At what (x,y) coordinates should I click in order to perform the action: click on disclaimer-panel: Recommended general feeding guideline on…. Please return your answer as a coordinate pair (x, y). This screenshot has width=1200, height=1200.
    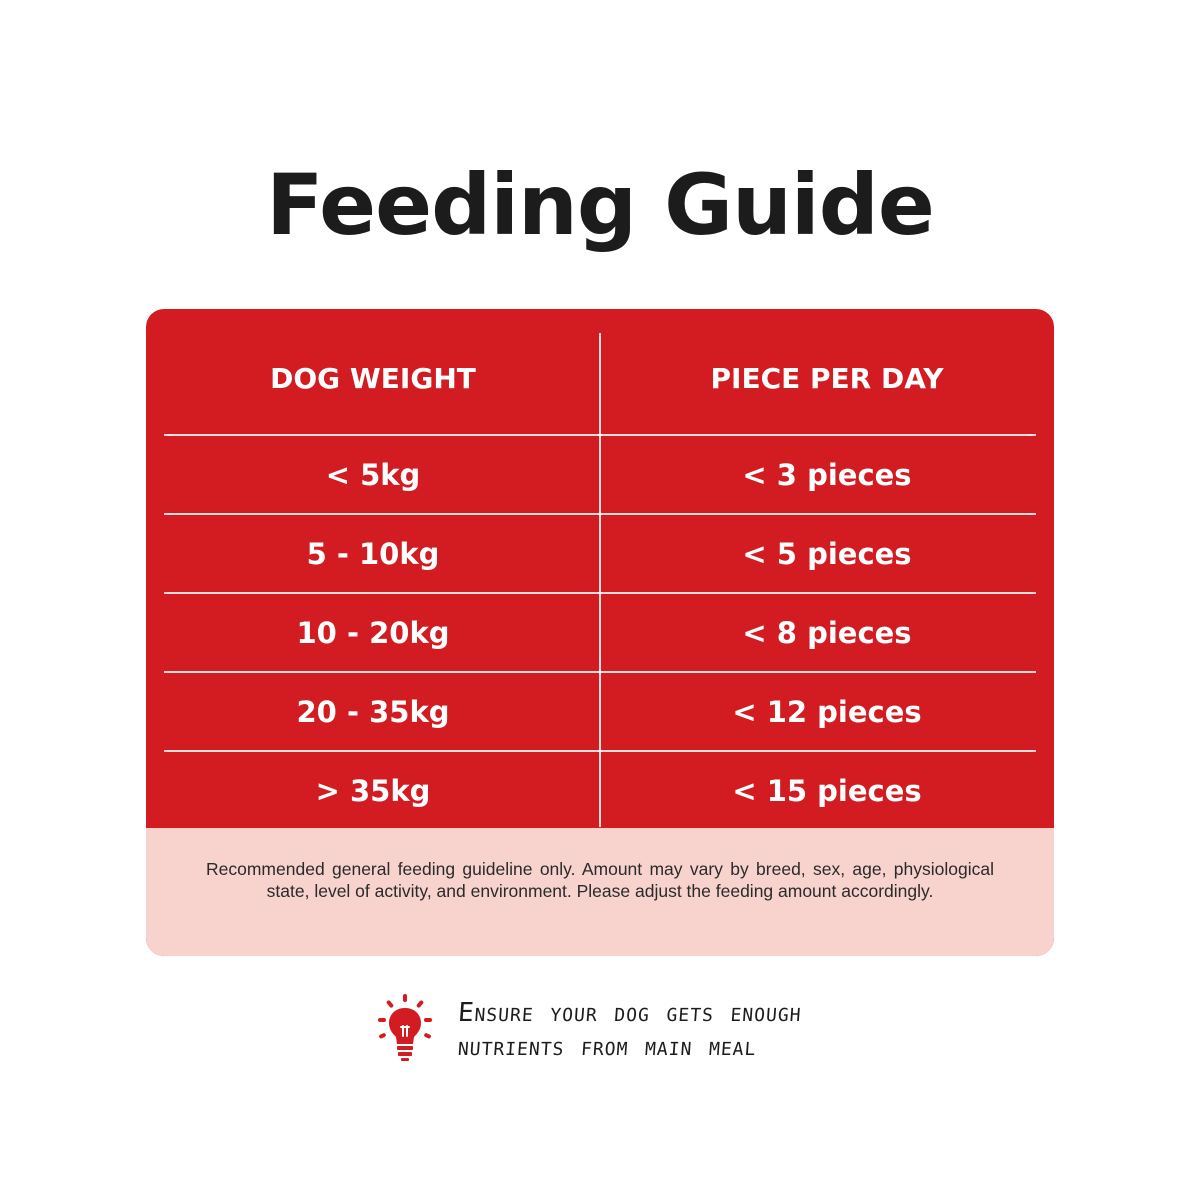
    Looking at the image, I should click on (600, 892).